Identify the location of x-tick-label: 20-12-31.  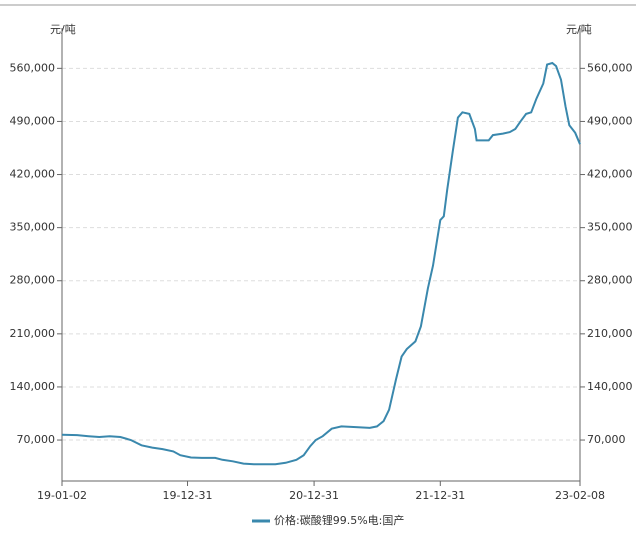
(314, 495).